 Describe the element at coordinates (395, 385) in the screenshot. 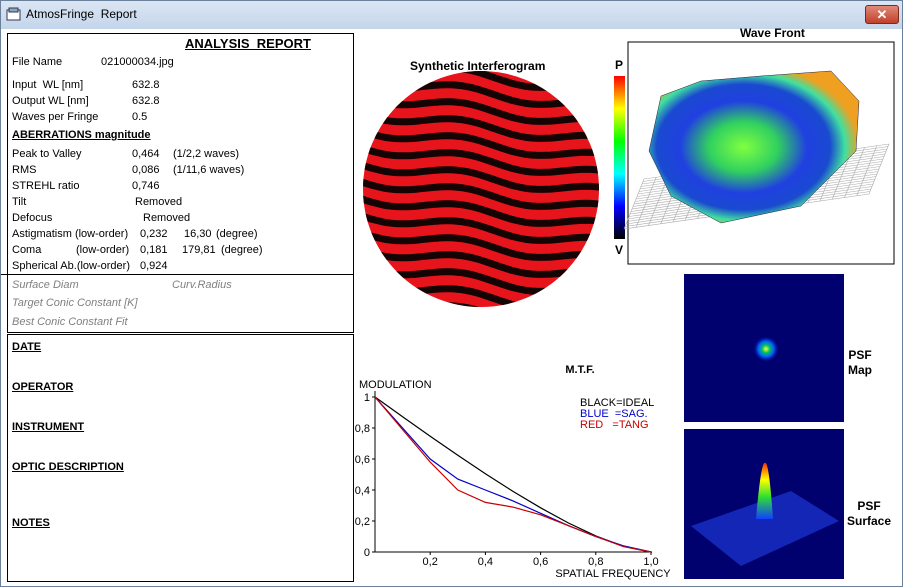

I see `y-axis-label: MODULATION` at that location.